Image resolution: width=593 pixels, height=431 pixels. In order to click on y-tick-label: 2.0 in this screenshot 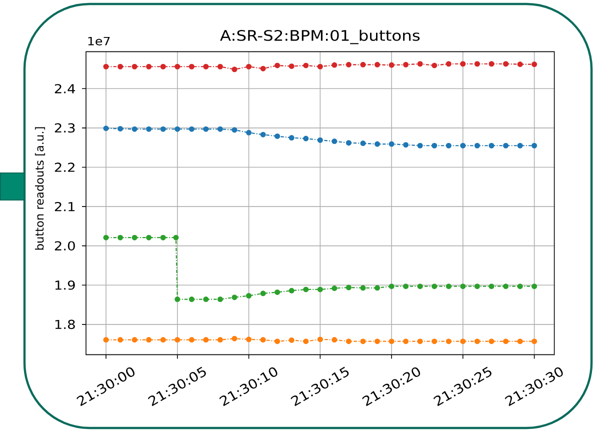, I will do `click(64, 245)`.